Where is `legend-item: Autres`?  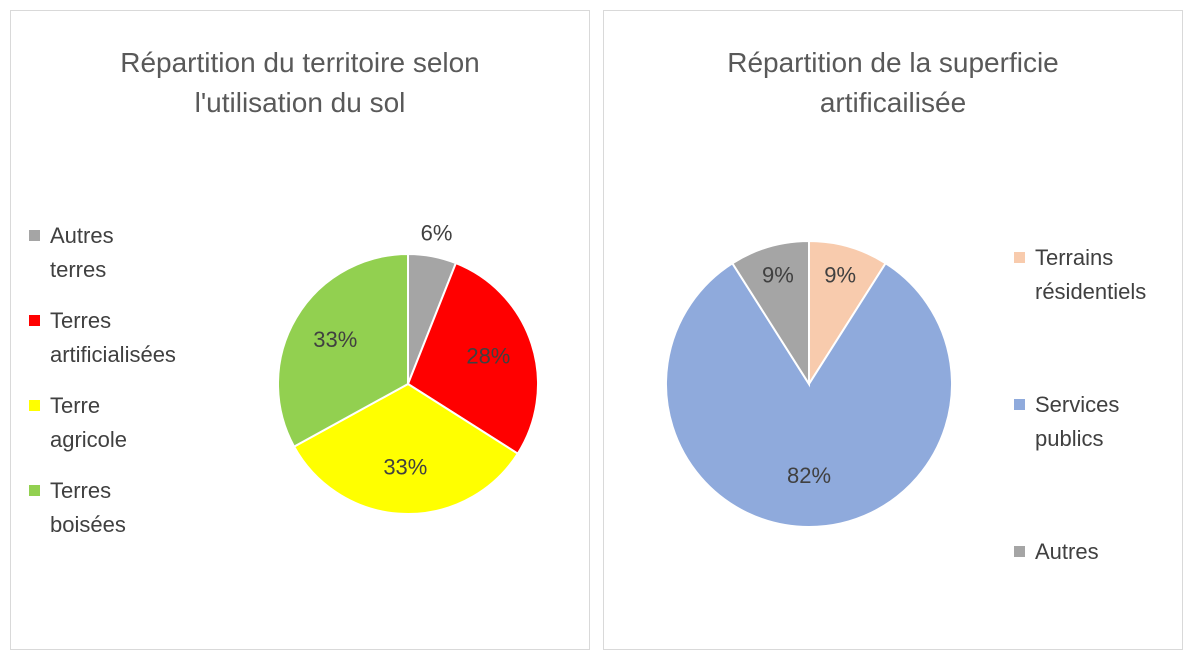
legend-item: Autres is located at coordinates (1056, 552).